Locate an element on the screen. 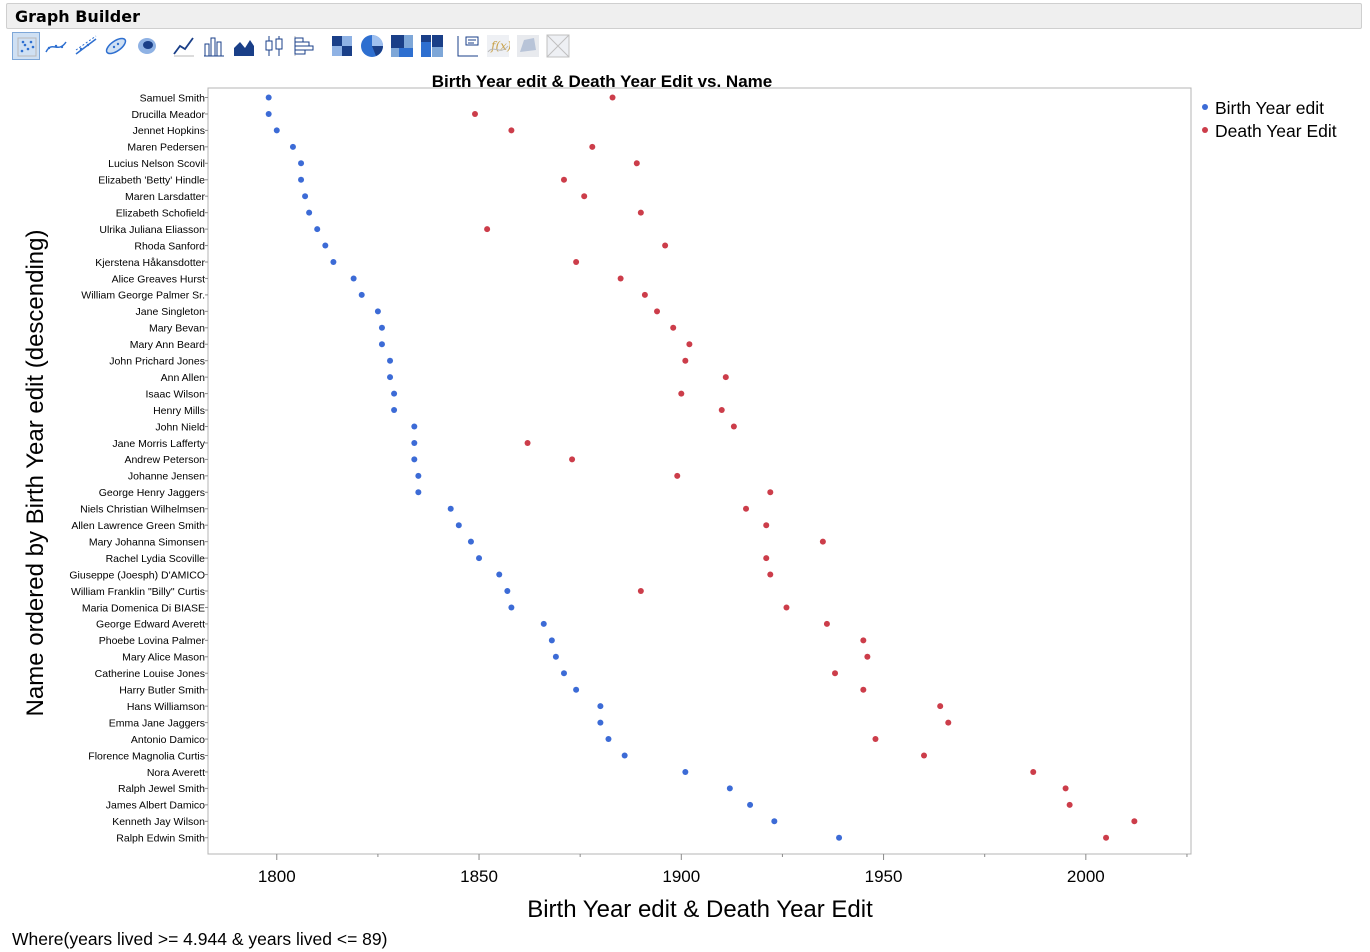 Image resolution: width=1370 pixels, height=952 pixels. pie-icon is located at coordinates (372, 46).